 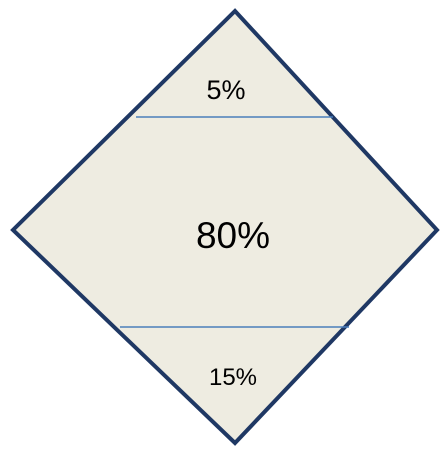 I want to click on bottom-segment-label: 15%, so click(x=233, y=377).